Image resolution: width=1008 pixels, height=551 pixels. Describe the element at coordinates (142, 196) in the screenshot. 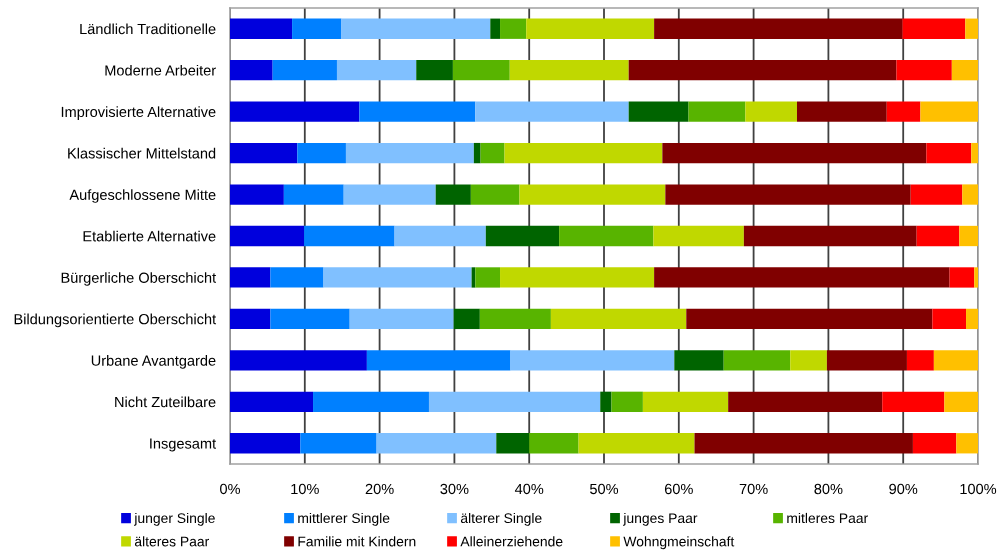

I see `y-tick-label: Aufgeschlossene Mitte` at that location.